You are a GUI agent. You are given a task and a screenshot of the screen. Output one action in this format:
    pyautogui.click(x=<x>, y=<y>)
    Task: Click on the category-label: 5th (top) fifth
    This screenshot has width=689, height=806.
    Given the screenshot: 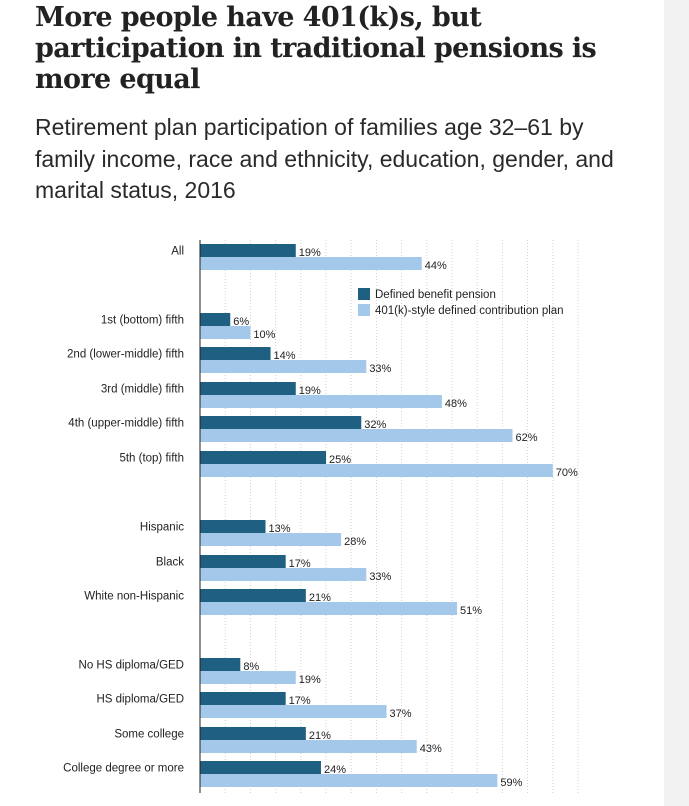 What is the action you would take?
    pyautogui.click(x=151, y=459)
    